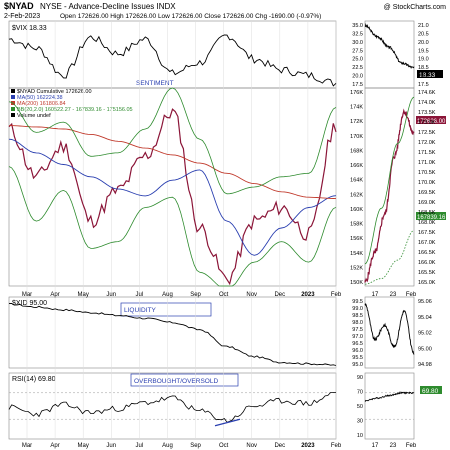  I want to click on xid-zoom-pane, so click(389, 332).